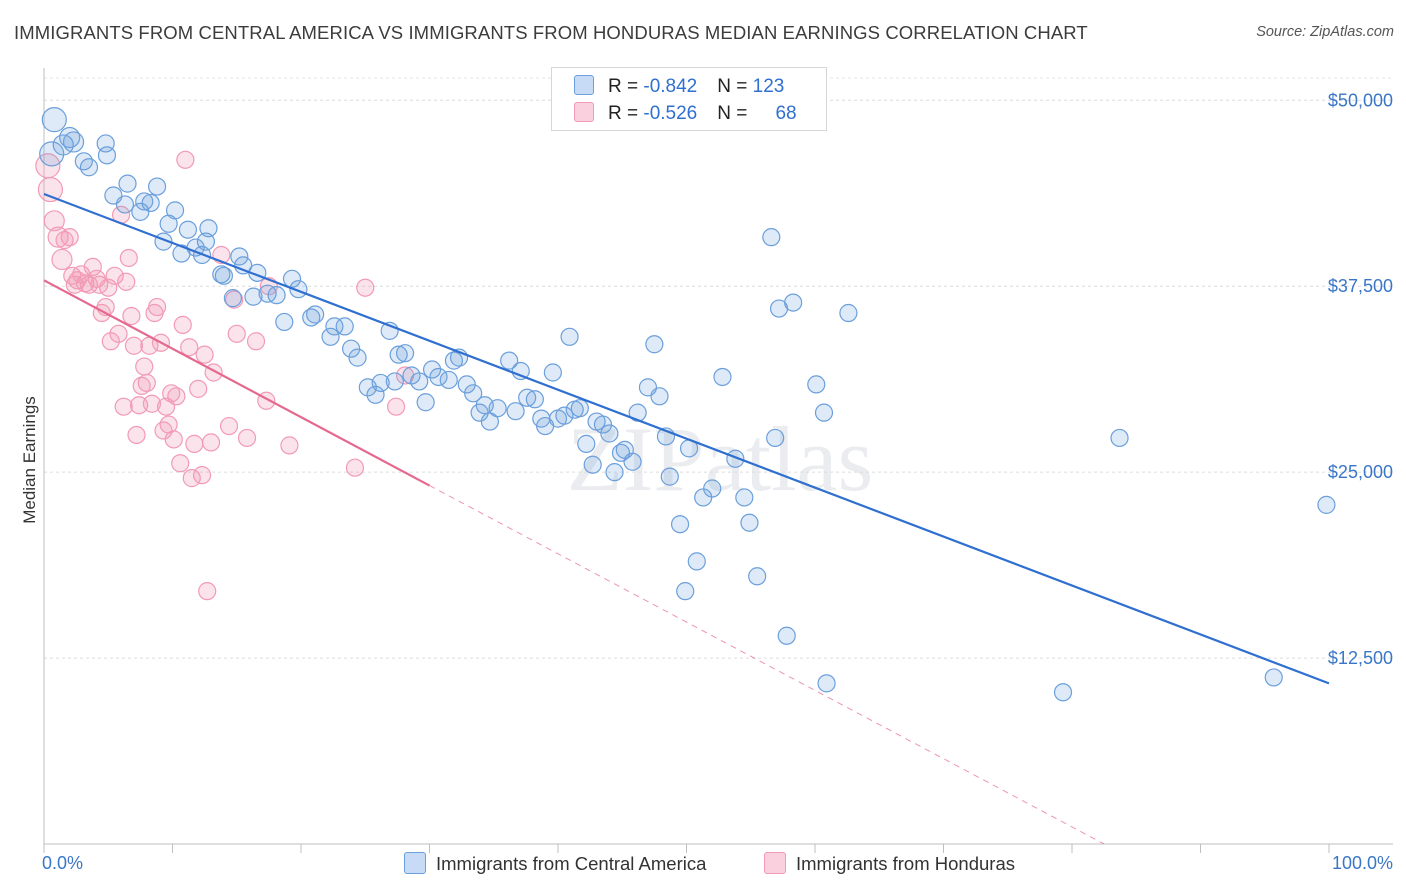 This screenshot has height=892, width=1406. Describe the element at coordinates (415, 863) in the screenshot. I see `bottom-legend-swatch-blue` at that location.